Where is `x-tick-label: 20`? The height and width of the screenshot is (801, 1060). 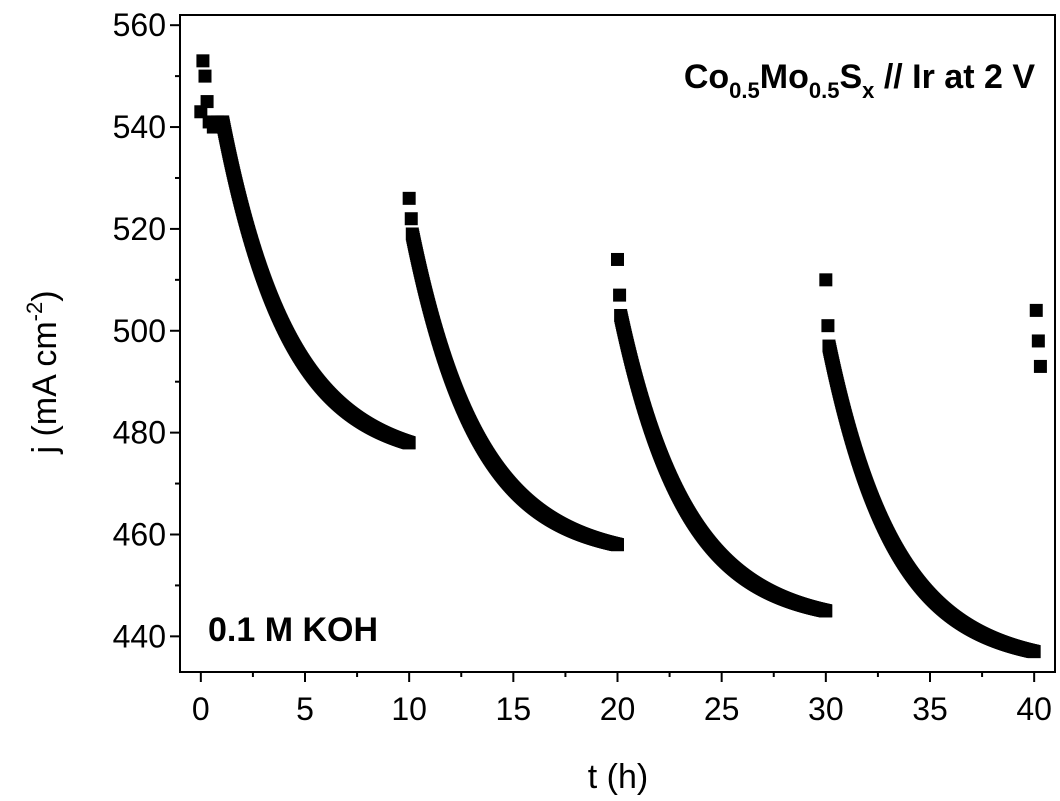
x-tick-label: 20 is located at coordinates (618, 709).